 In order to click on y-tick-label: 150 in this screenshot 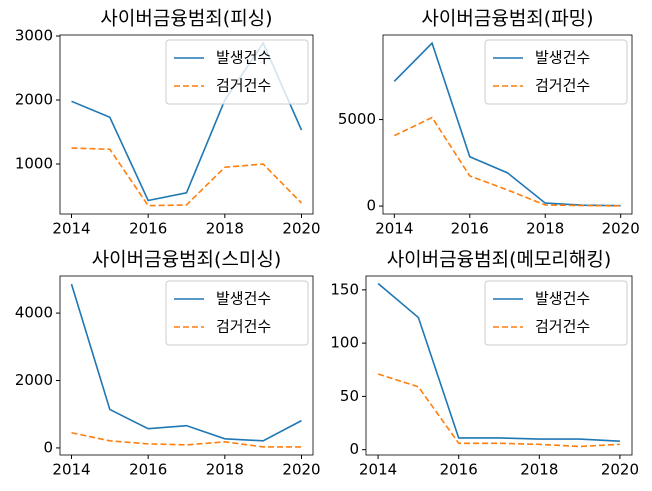, I will do `click(344, 289)`.